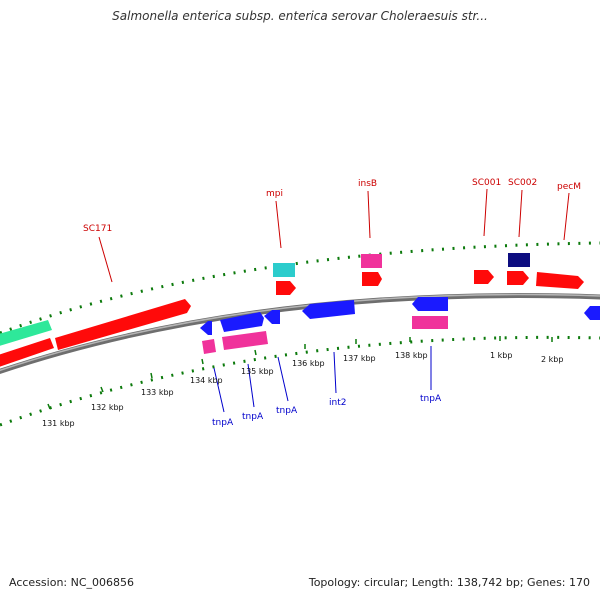 This screenshot has height=600, width=600. What do you see at coordinates (27, 352) in the screenshot?
I see `gene-red-left` at bounding box center [27, 352].